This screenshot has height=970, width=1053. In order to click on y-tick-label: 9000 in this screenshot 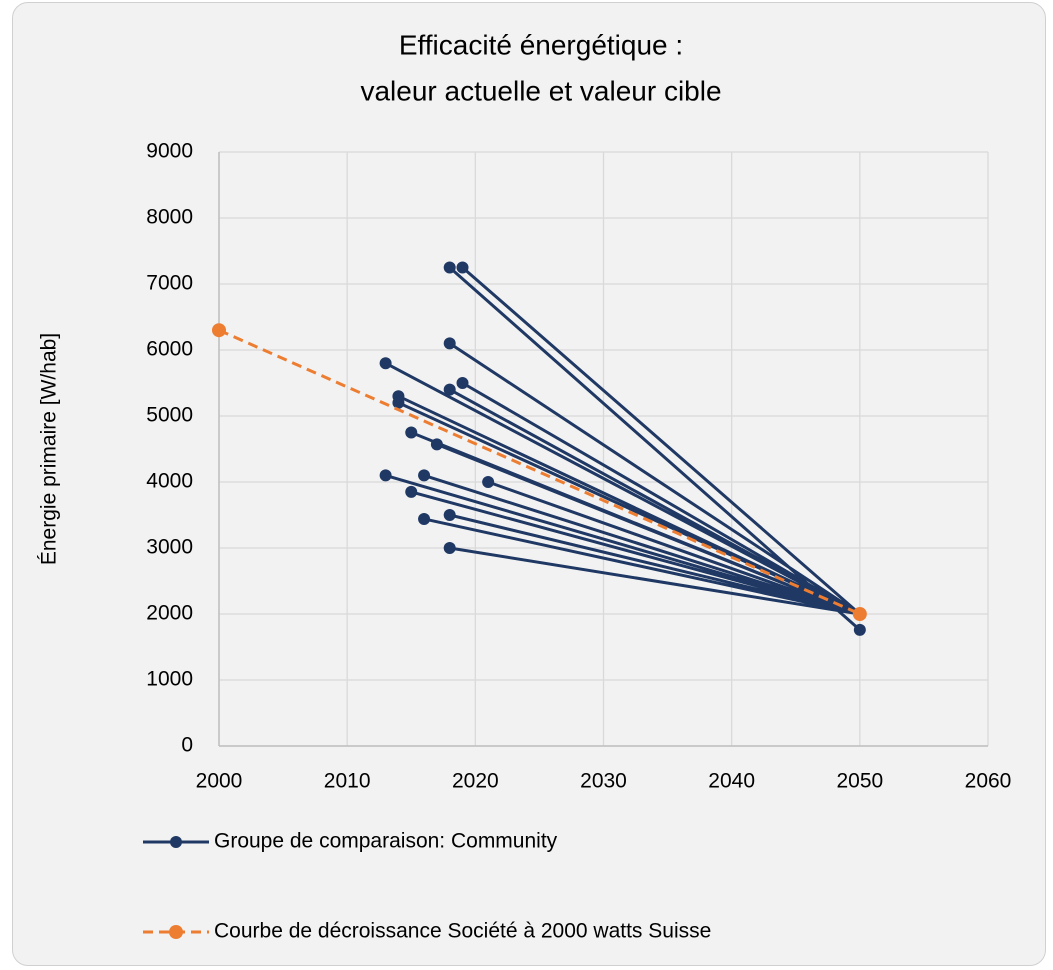, I will do `click(169, 151)`.